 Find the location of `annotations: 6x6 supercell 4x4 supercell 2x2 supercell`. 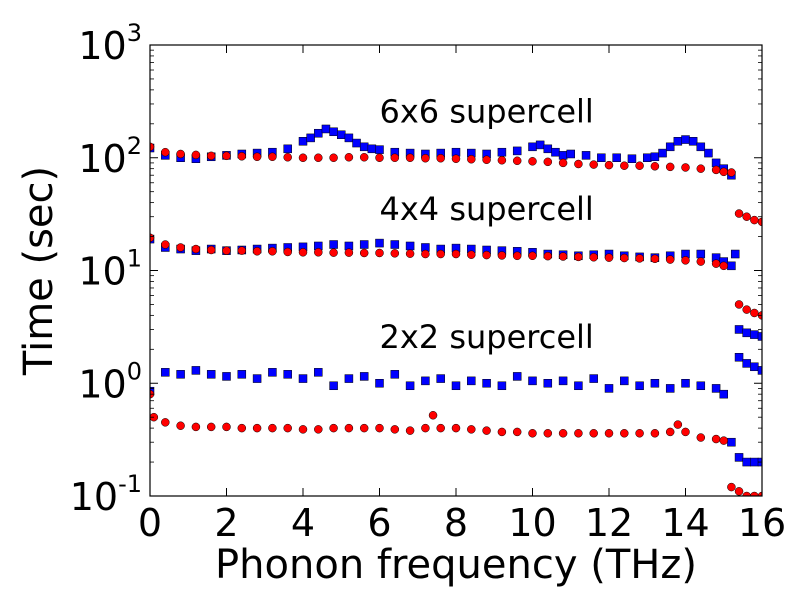

annotations: 6x6 supercell 4x4 supercell 2x2 supercell is located at coordinates (487, 225).